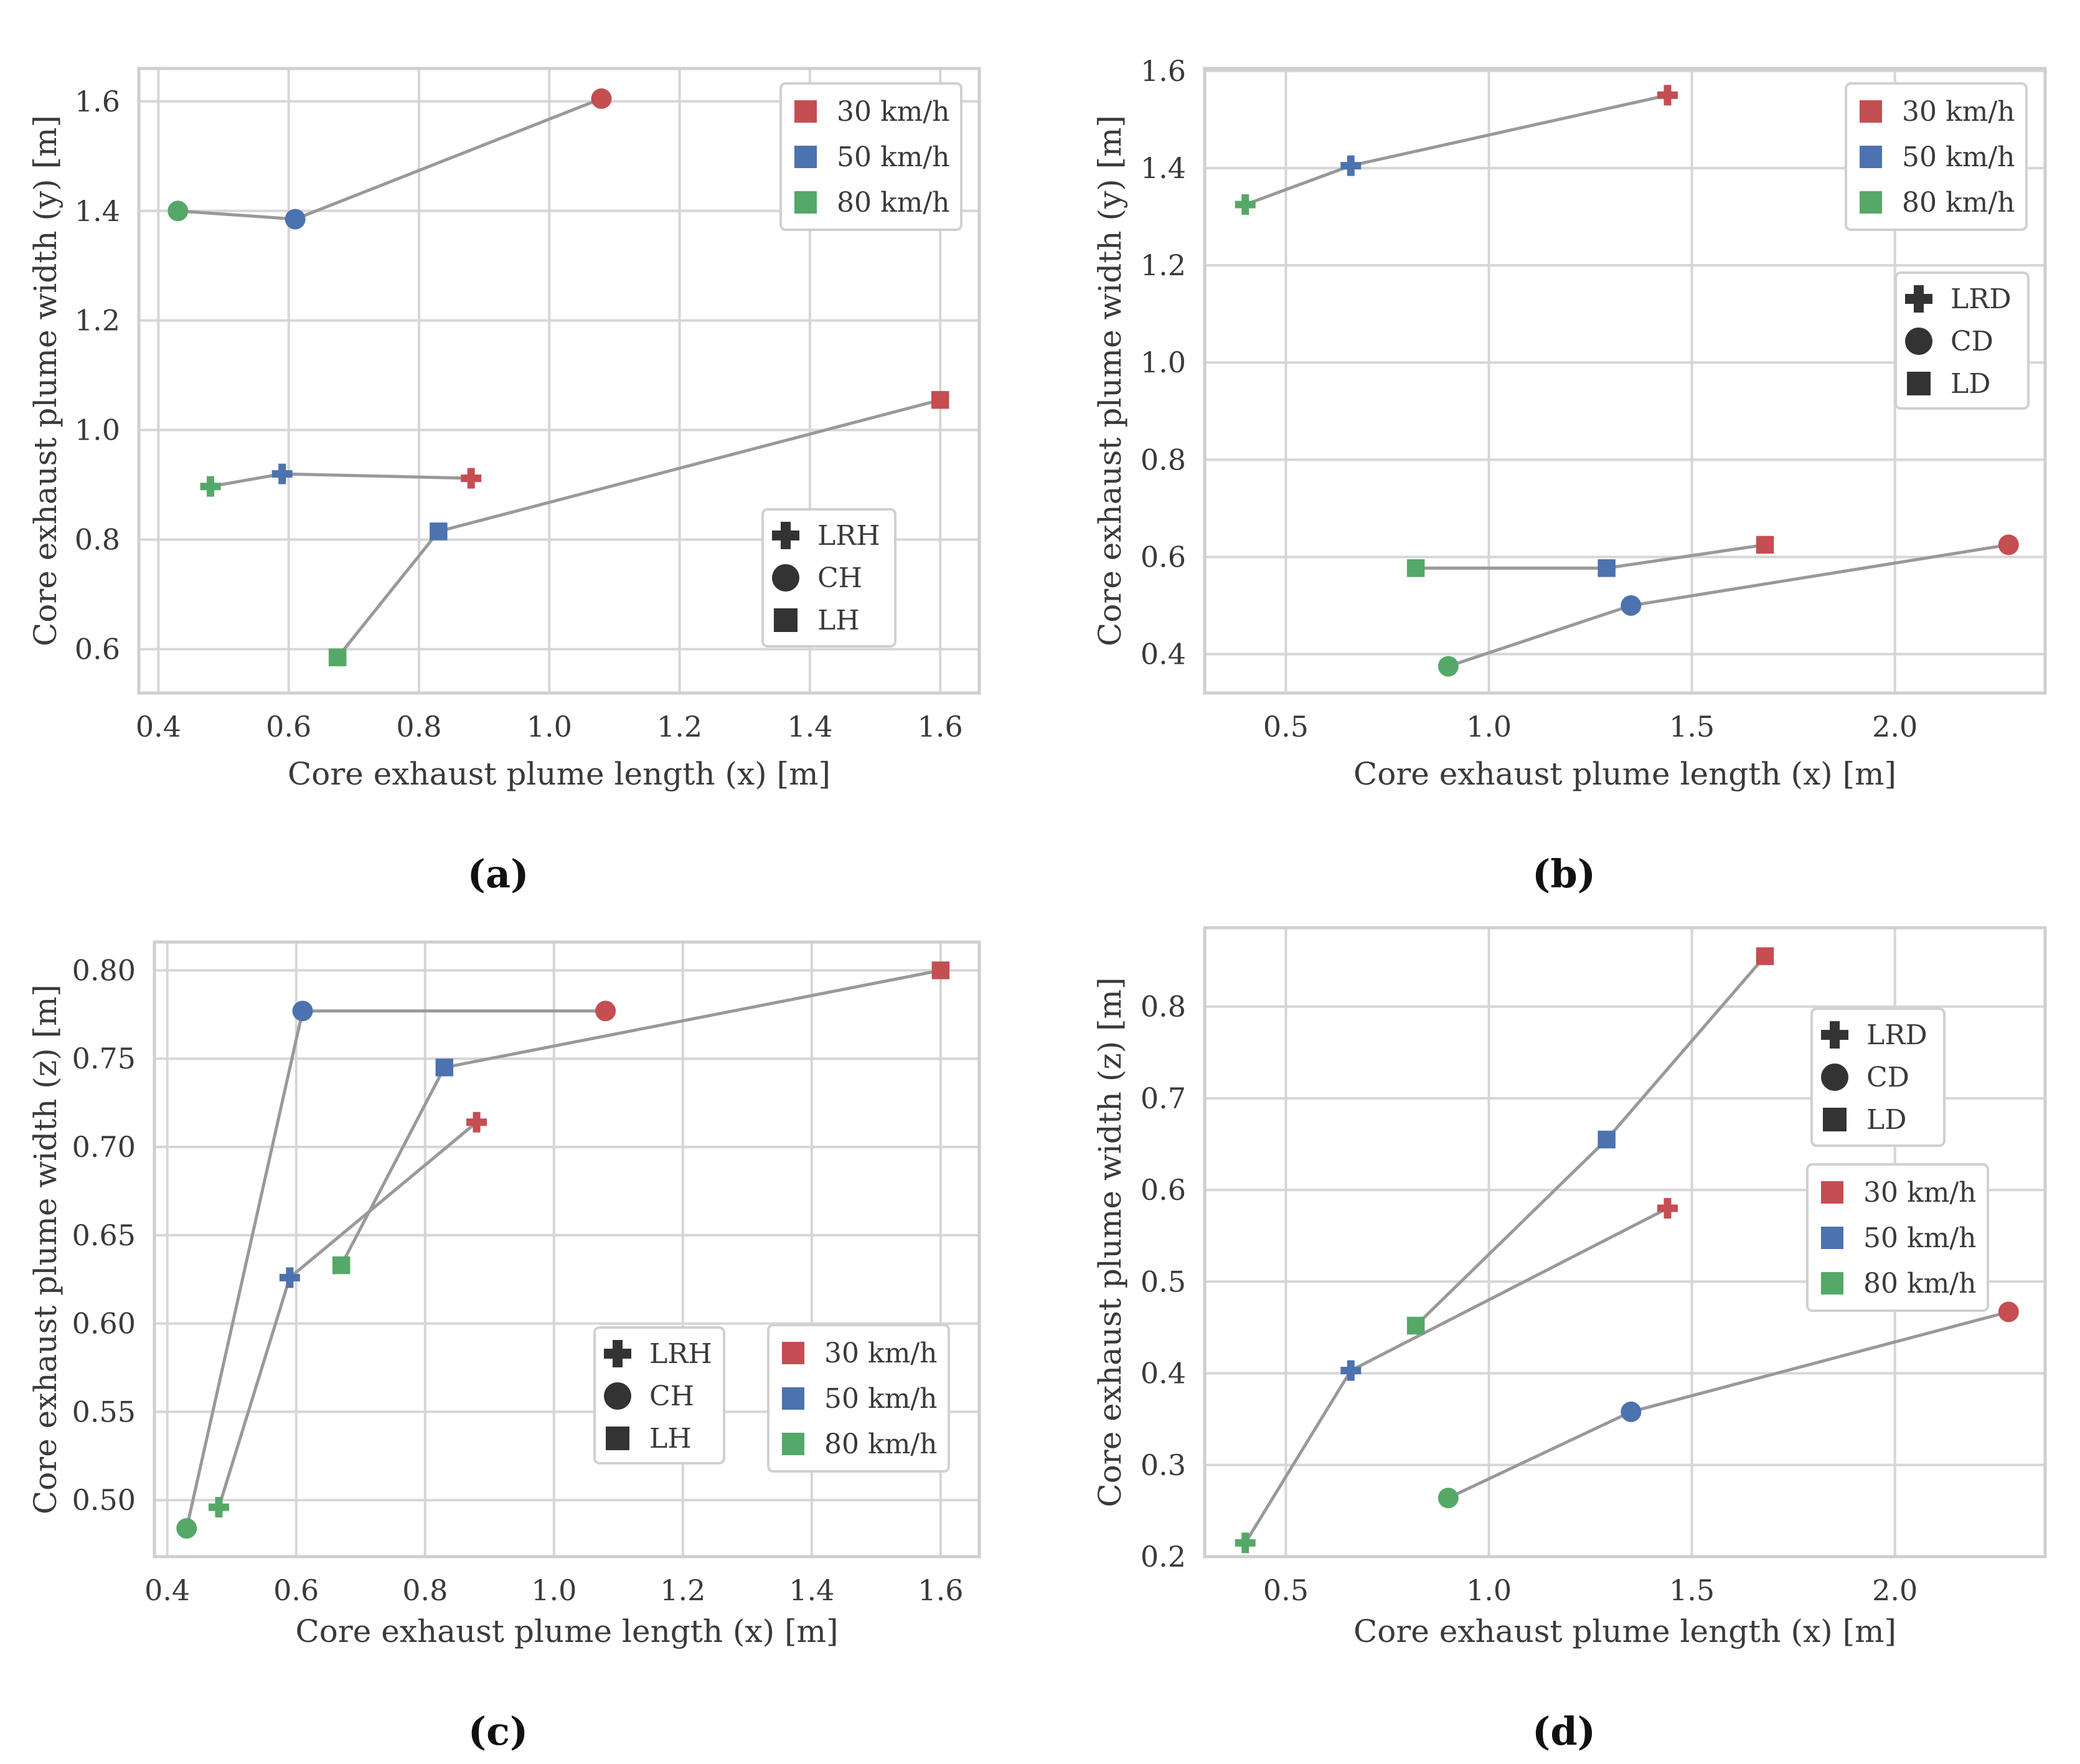 The width and height of the screenshot is (2080, 1764). Describe the element at coordinates (670, 1439) in the screenshot. I see `marker-legend-label: LH` at that location.